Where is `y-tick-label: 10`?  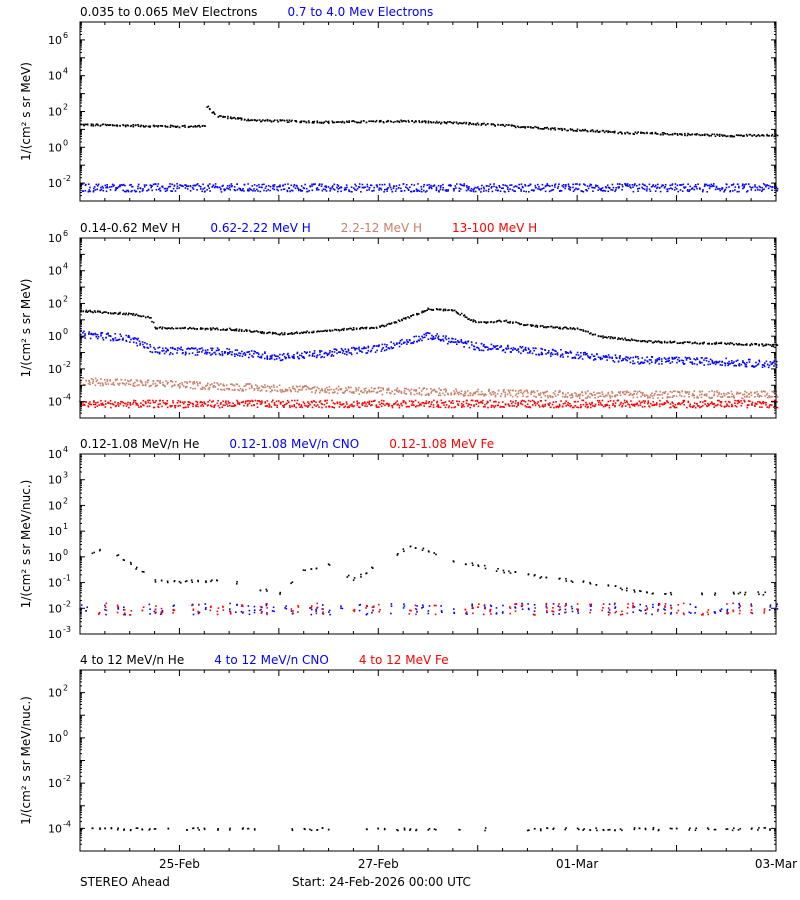
y-tick-label: 10 is located at coordinates (55, 40).